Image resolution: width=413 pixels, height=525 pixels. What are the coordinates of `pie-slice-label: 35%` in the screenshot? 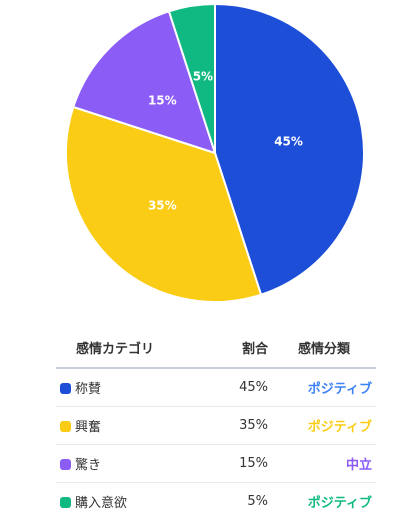 It's located at (162, 206).